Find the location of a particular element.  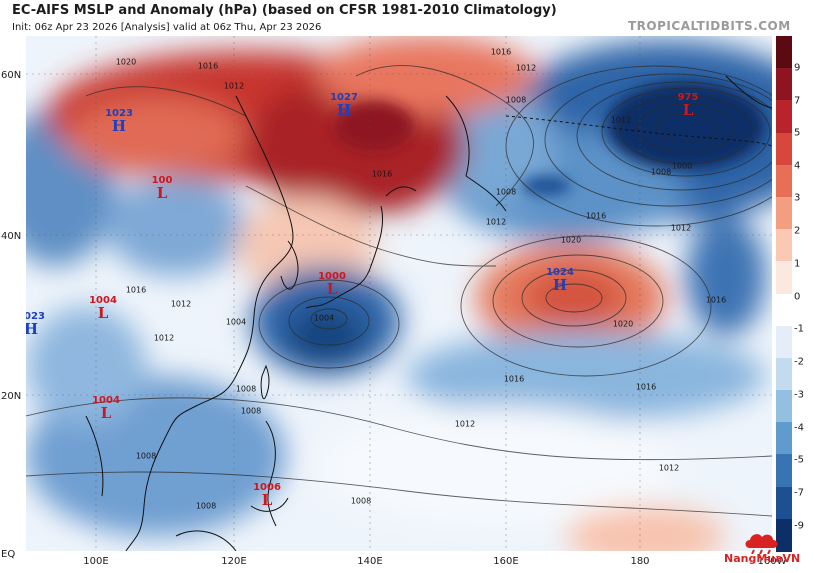

colorbar-tick: 1 is located at coordinates (797, 264).